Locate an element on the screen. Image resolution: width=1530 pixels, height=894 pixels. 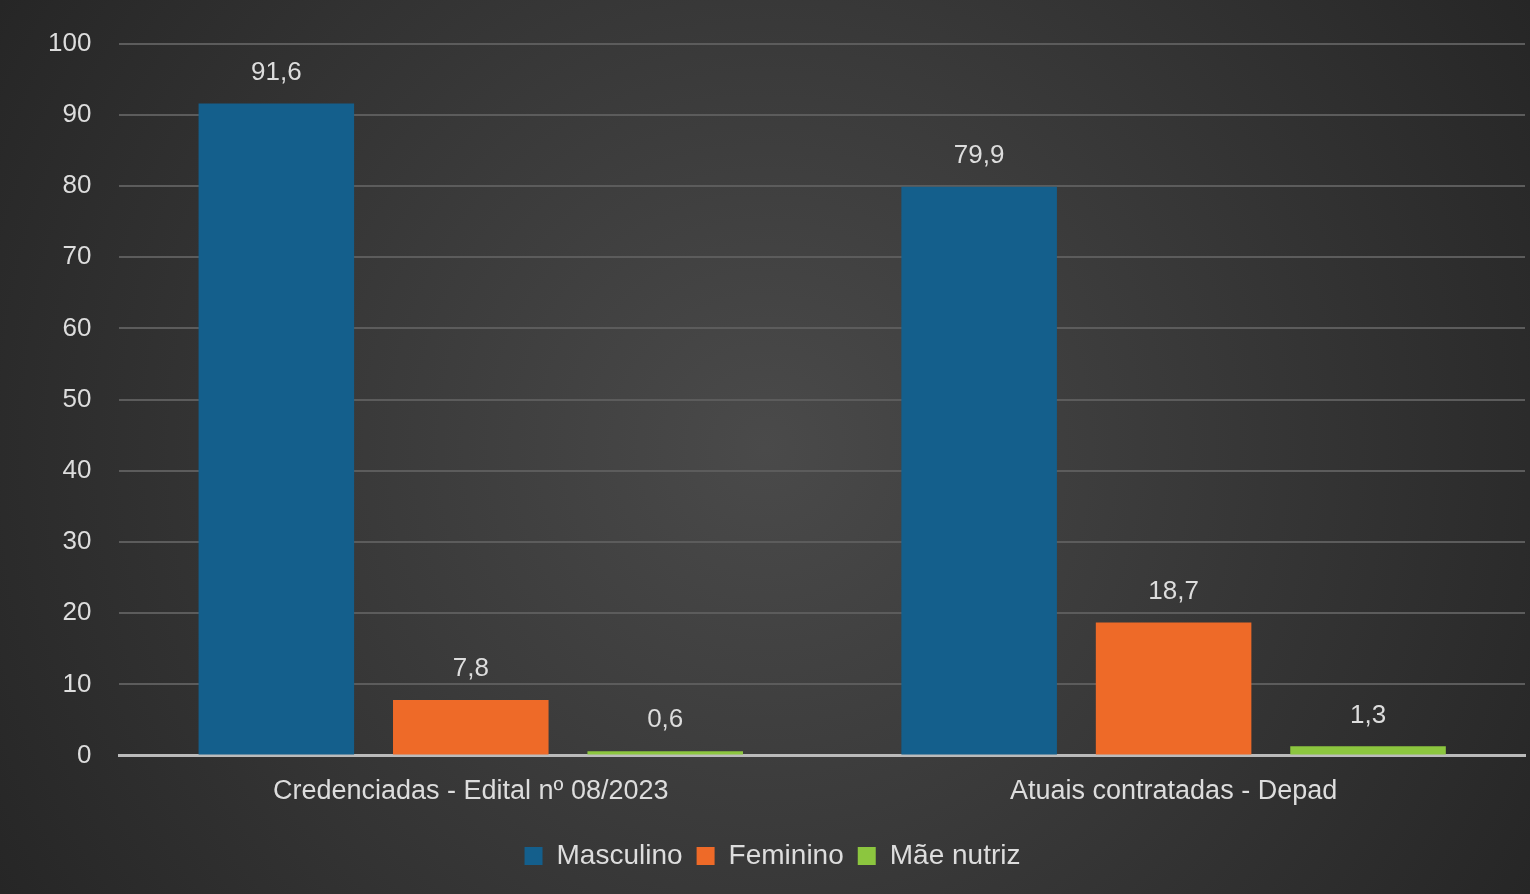
y-tick-label: 90 is located at coordinates (77, 112).